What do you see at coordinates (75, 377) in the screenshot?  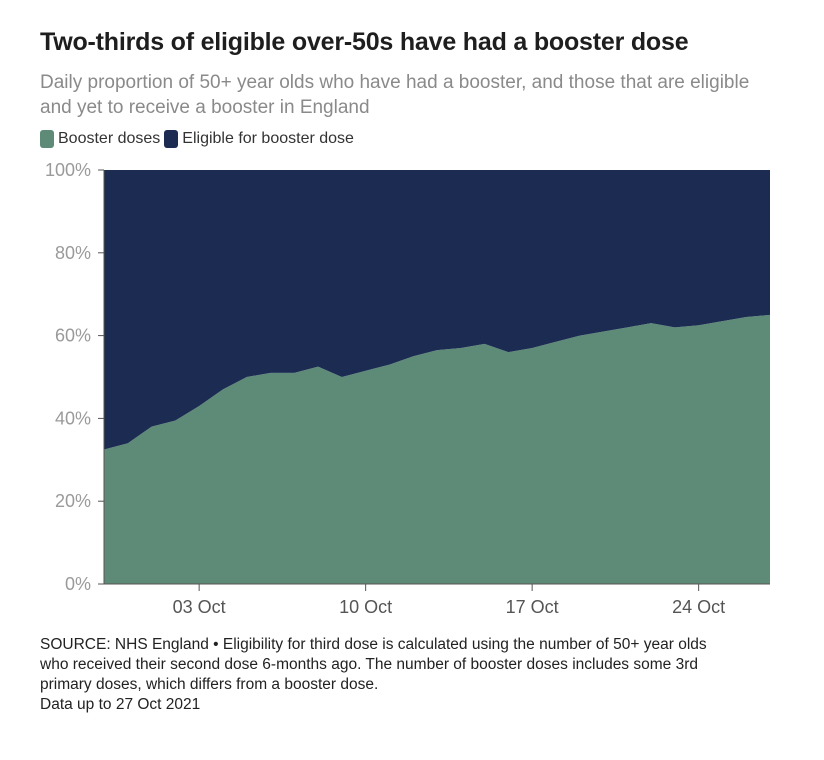 I see `y-axis: 0% 20% 40% 60% 80% 100%` at bounding box center [75, 377].